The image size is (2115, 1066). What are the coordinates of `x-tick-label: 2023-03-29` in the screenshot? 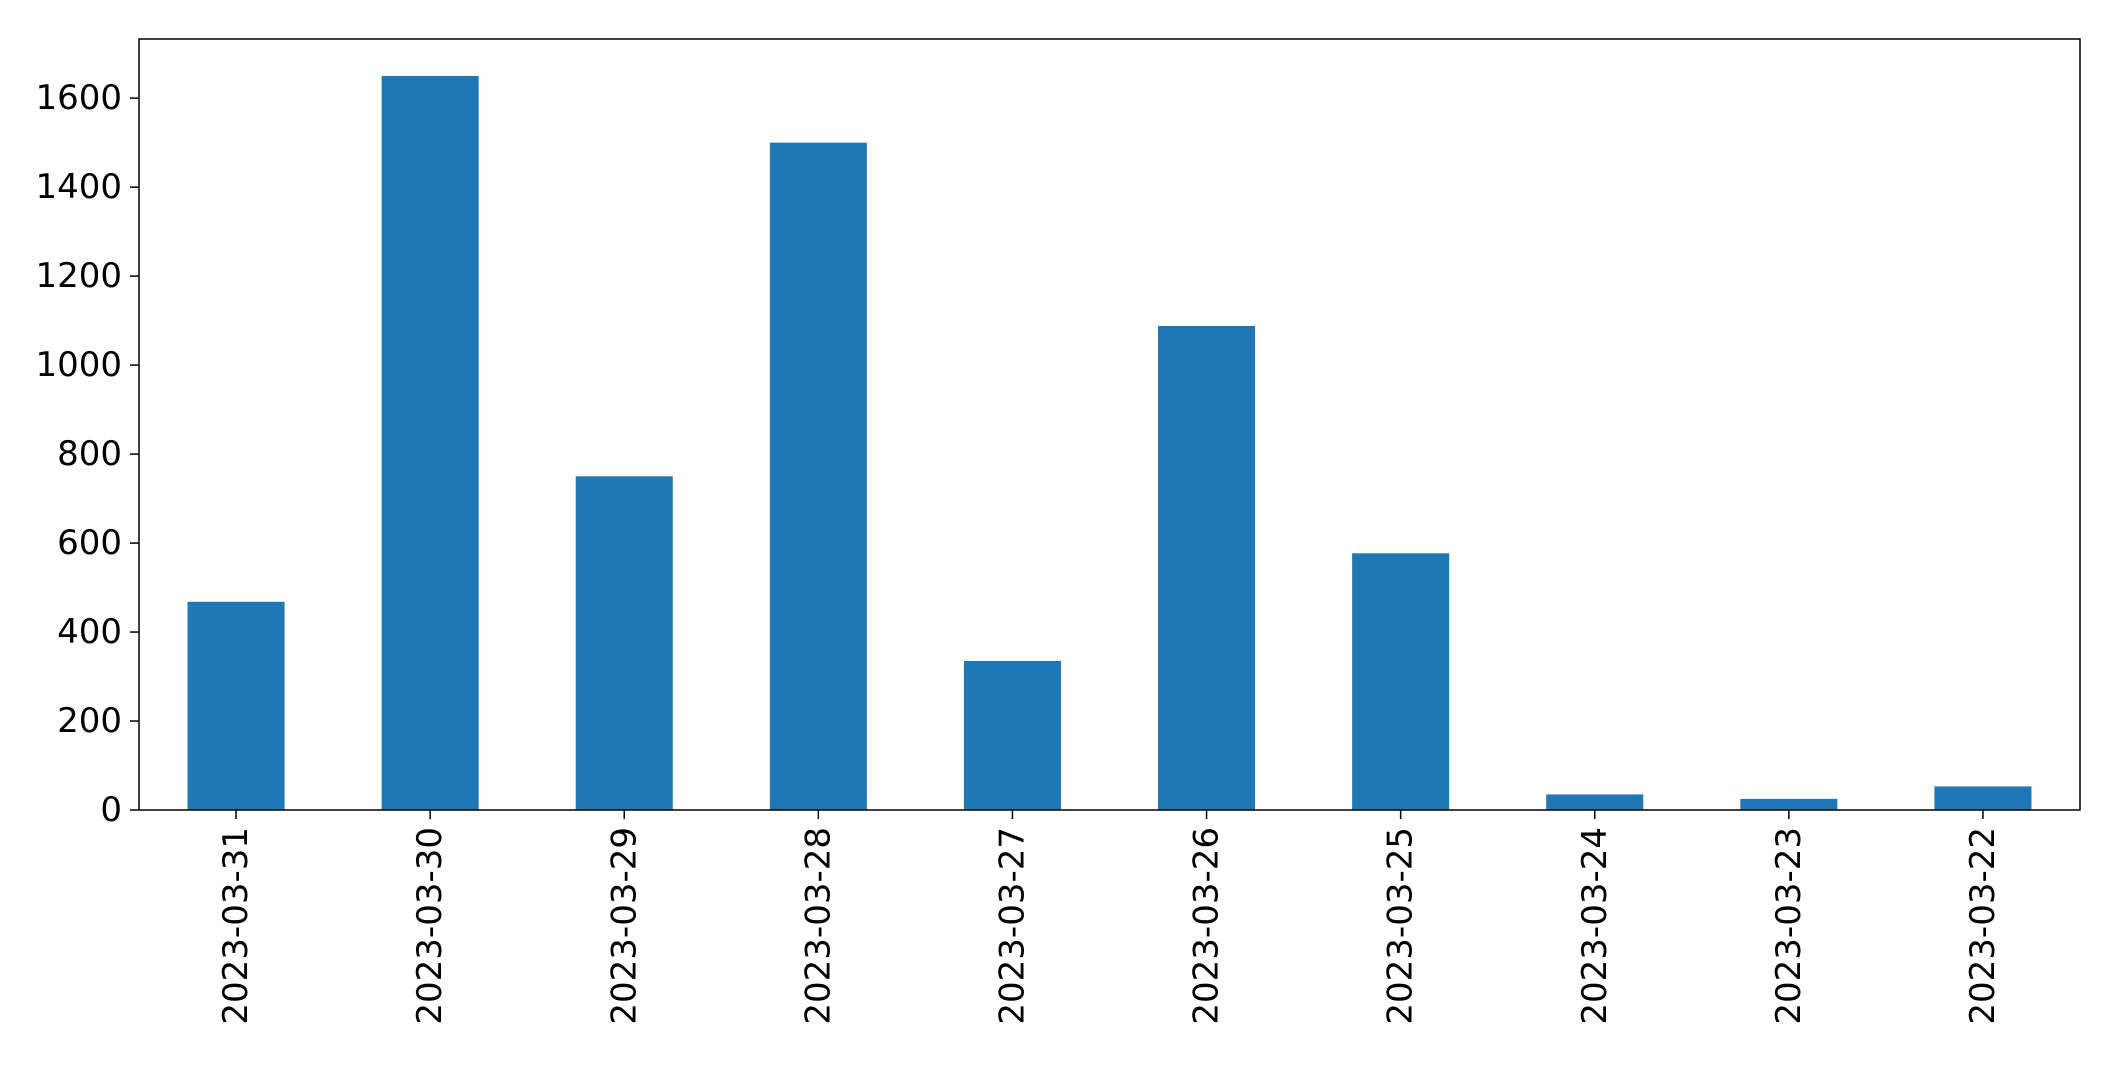 It's located at (624, 926).